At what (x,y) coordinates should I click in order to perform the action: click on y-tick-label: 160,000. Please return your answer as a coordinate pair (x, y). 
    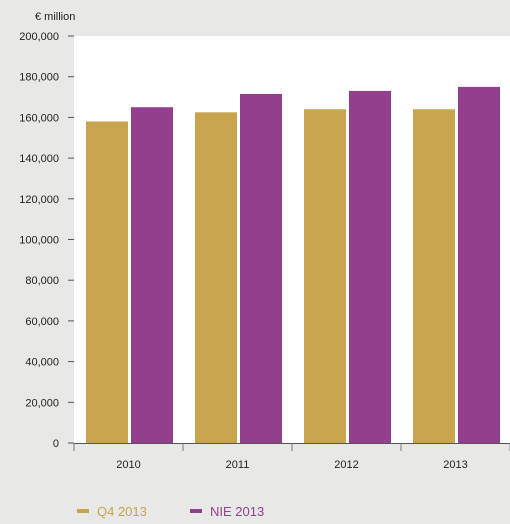
    Looking at the image, I should click on (39, 118).